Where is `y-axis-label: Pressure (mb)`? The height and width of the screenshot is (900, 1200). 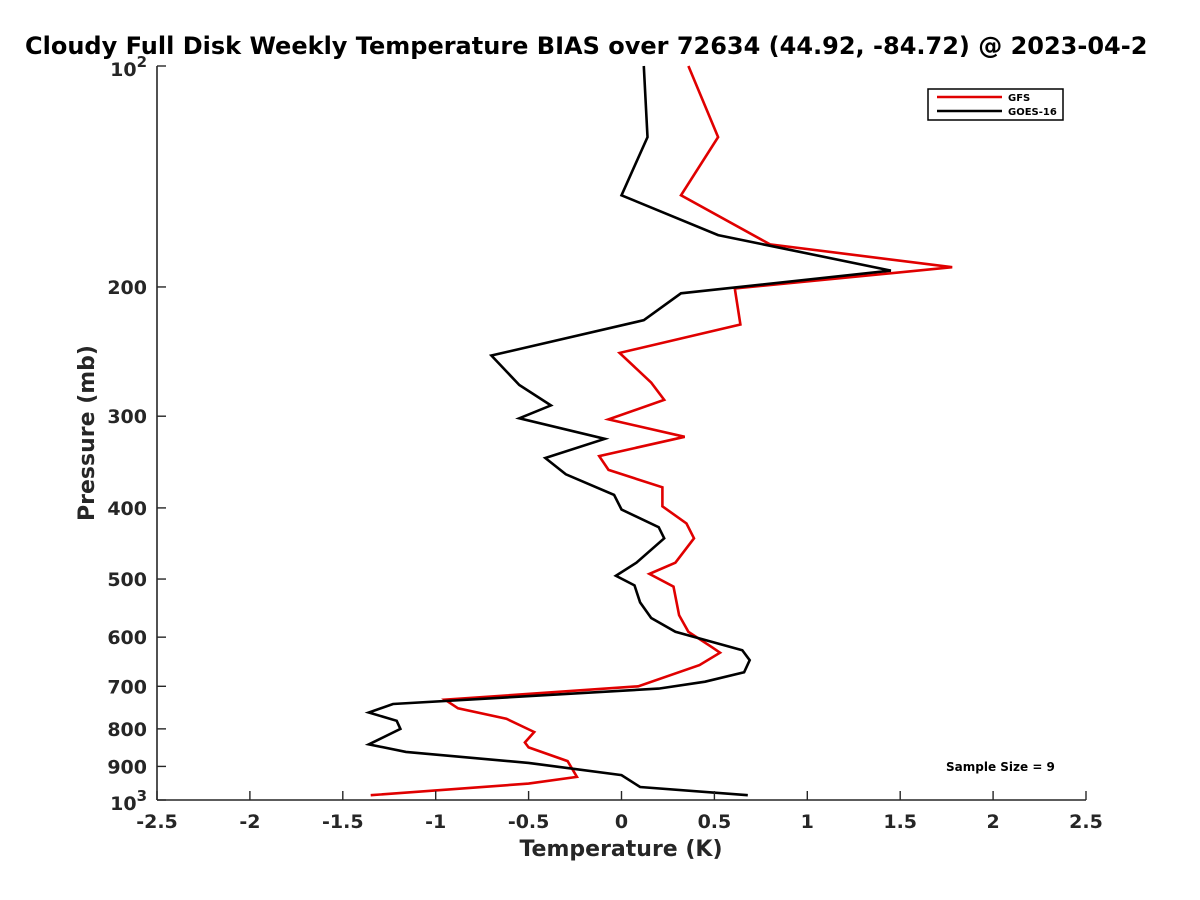
y-axis-label: Pressure (mb) is located at coordinates (87, 433).